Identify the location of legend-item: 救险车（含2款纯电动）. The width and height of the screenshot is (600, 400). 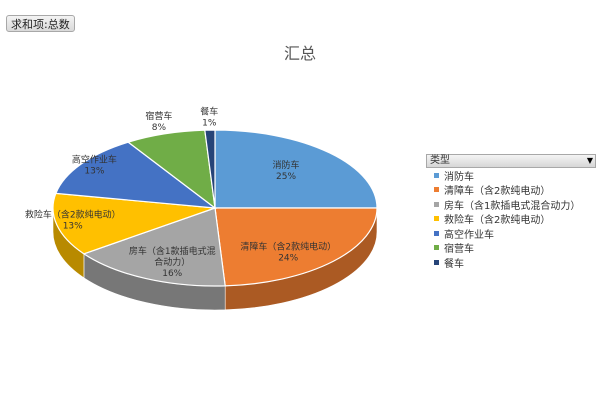
(511, 219).